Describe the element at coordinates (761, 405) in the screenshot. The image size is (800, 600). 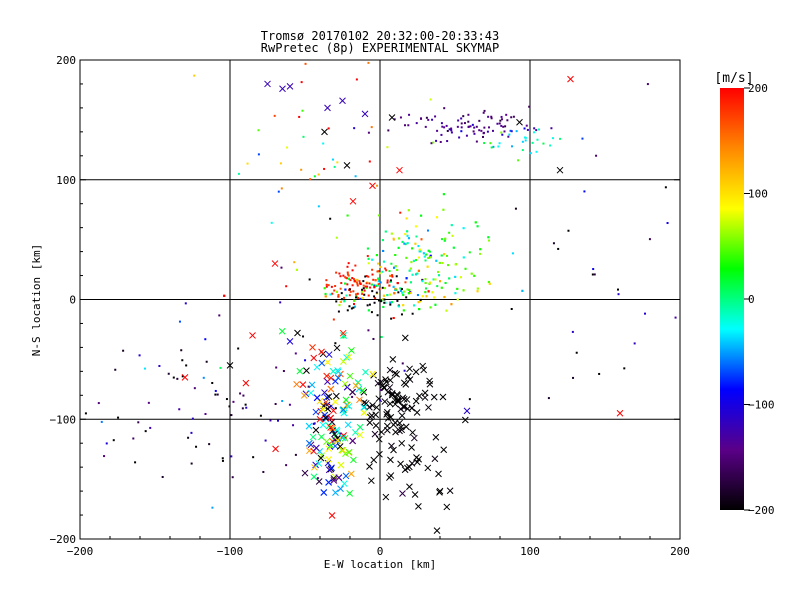
I see `colorbar-tick-label: −100` at that location.